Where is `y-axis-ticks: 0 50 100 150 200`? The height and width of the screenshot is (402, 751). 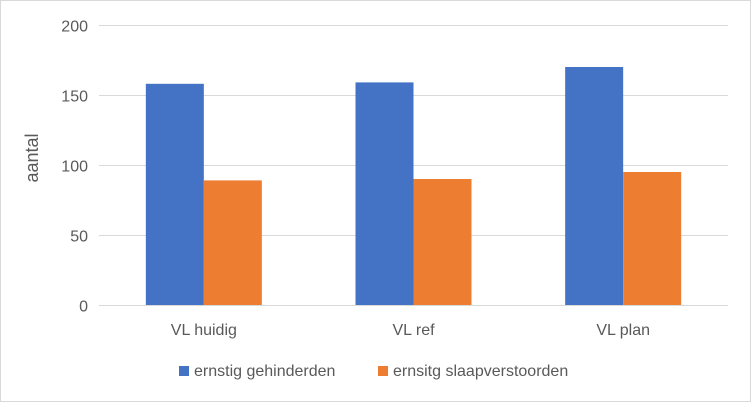
y-axis-ticks: 0 50 100 150 200 is located at coordinates (74, 167).